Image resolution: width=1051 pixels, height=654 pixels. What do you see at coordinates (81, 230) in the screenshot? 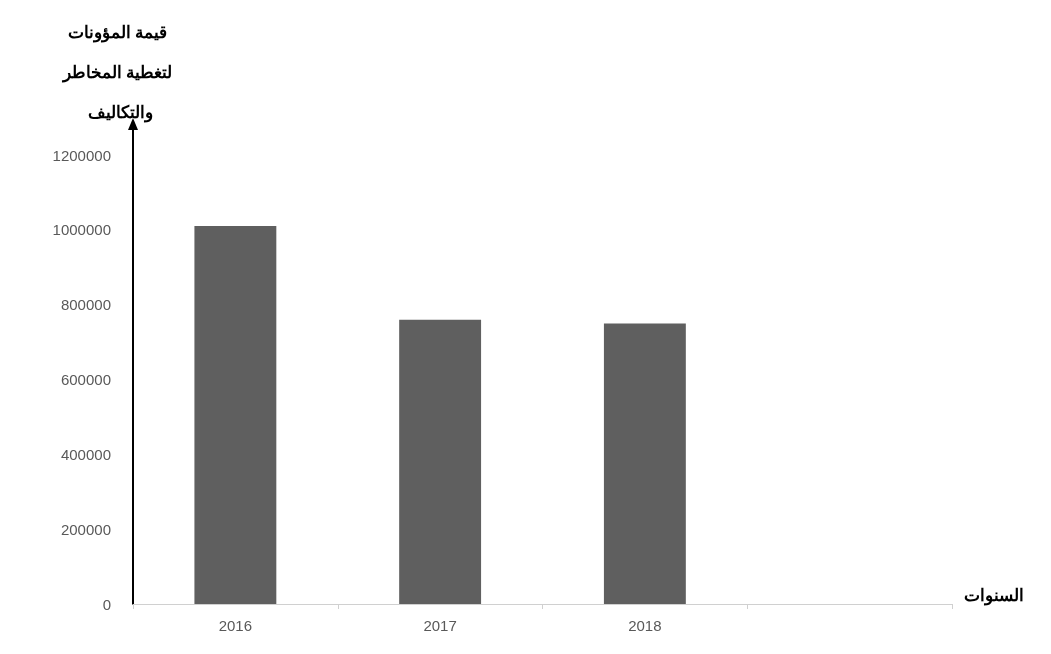
I see `y-tick-label: 1000000` at bounding box center [81, 230].